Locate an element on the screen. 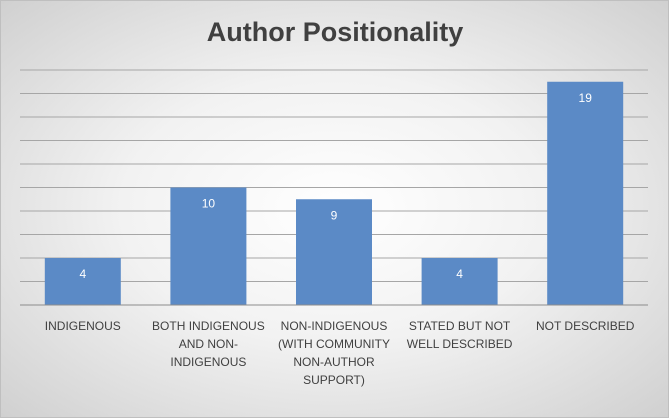 Image resolution: width=669 pixels, height=418 pixels. x-tick-label: INDIGENOUS is located at coordinates (82, 326).